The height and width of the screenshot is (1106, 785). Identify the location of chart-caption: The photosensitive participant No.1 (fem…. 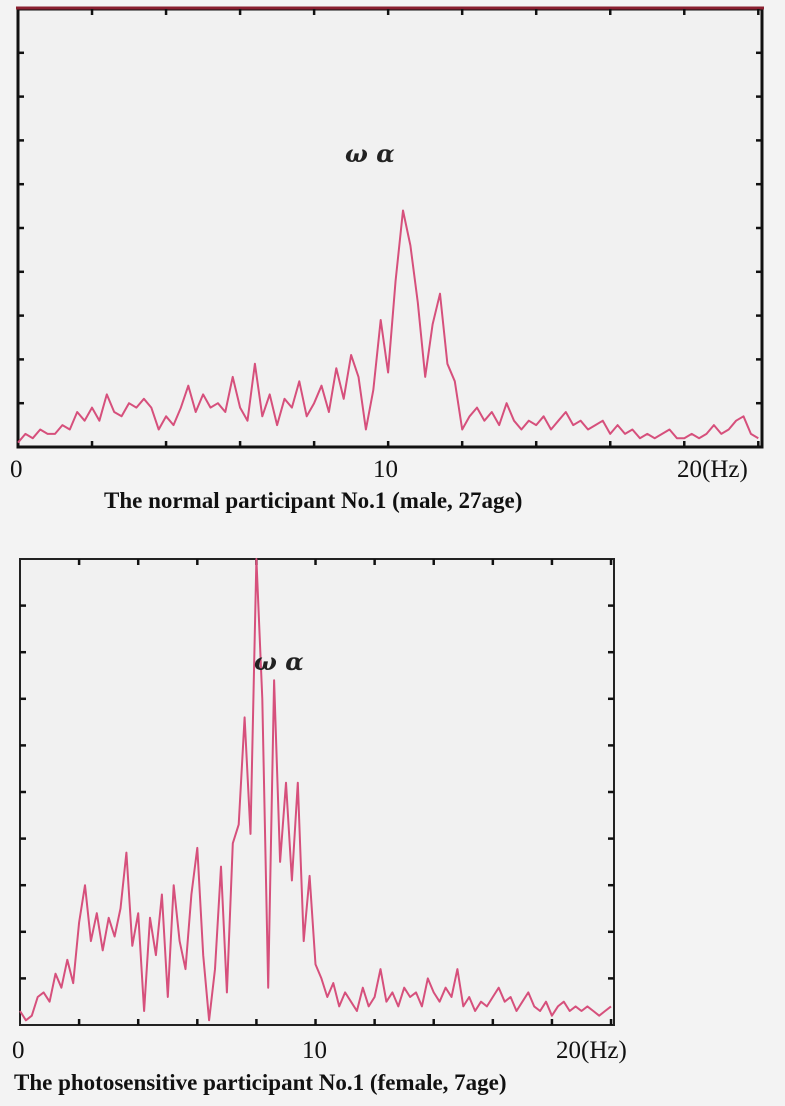
(260, 1082).